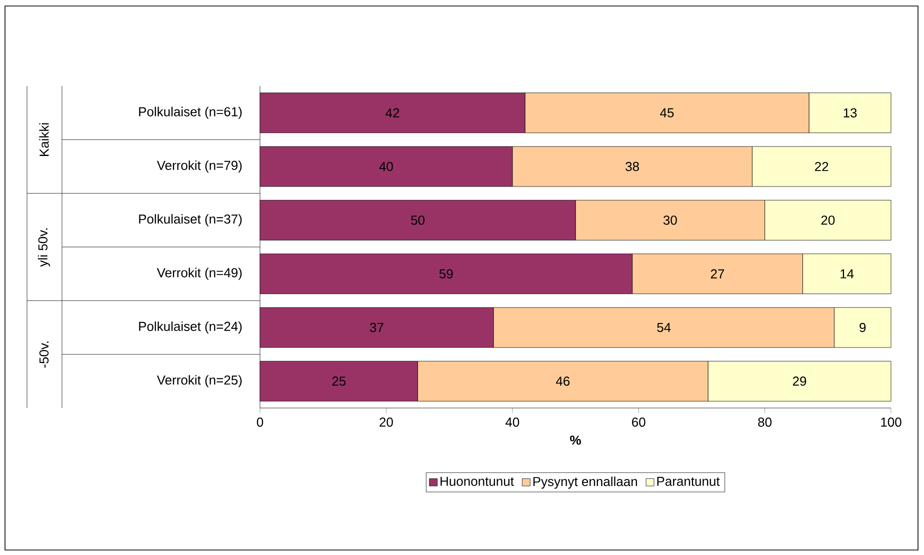 The height and width of the screenshot is (555, 924). I want to click on data-label: 50, so click(417, 220).